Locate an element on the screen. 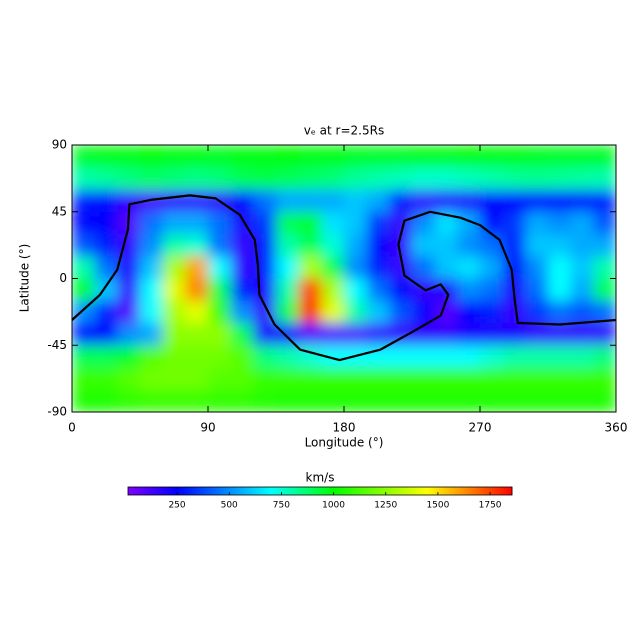  colorbar: 250 500 750 1000 1250 1500 1750 is located at coordinates (320, 498).